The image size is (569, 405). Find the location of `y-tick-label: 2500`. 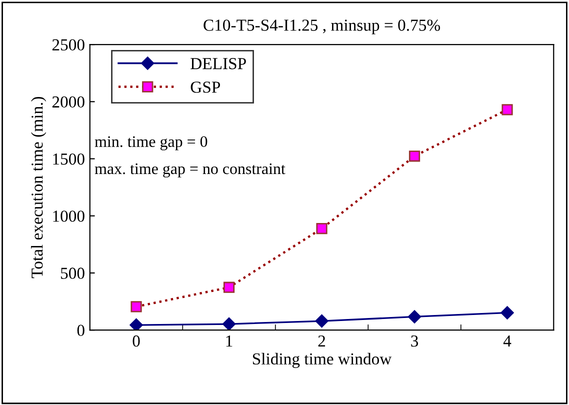

y-tick-label: 2500 is located at coordinates (68, 44).